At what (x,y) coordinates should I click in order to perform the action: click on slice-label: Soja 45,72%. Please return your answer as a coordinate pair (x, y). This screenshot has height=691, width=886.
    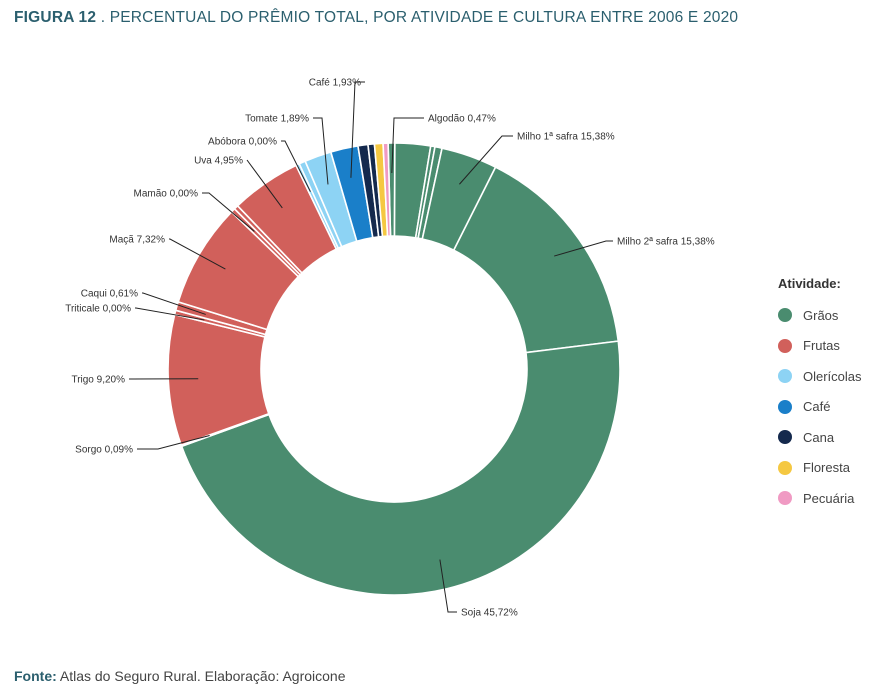
    Looking at the image, I should click on (489, 613).